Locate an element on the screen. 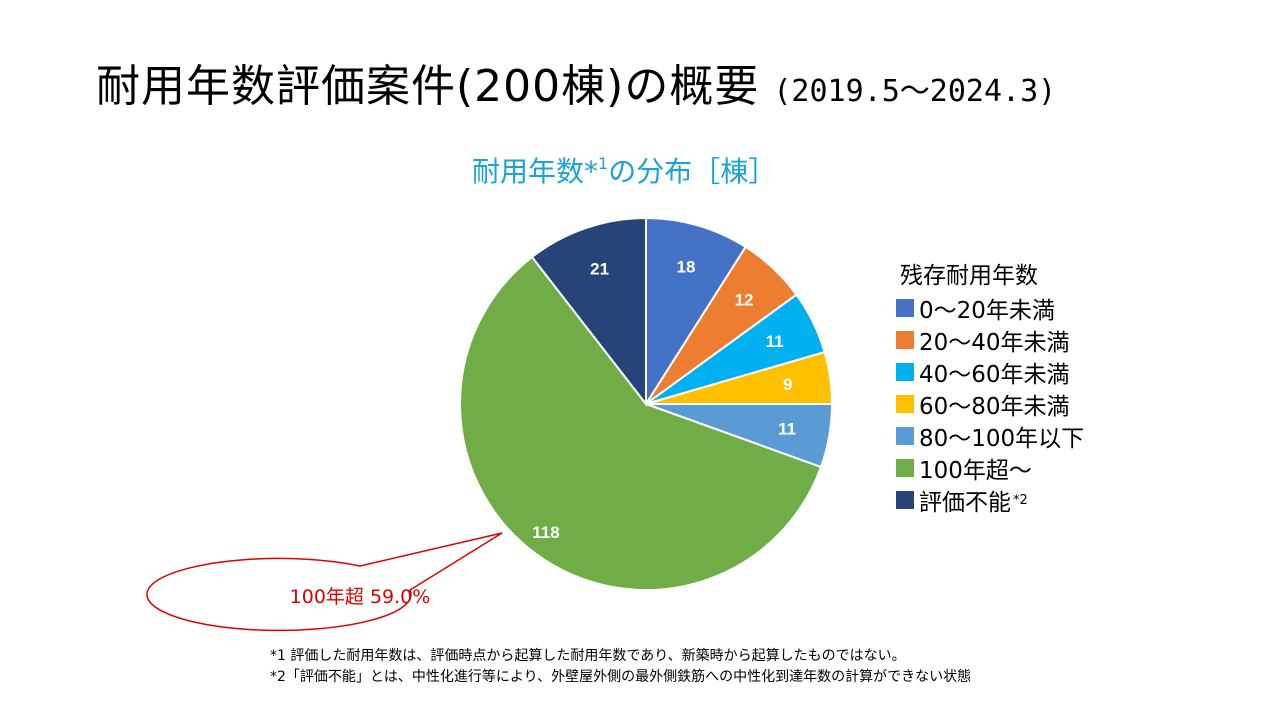  legend-label: 100年超～ is located at coordinates (975, 471).